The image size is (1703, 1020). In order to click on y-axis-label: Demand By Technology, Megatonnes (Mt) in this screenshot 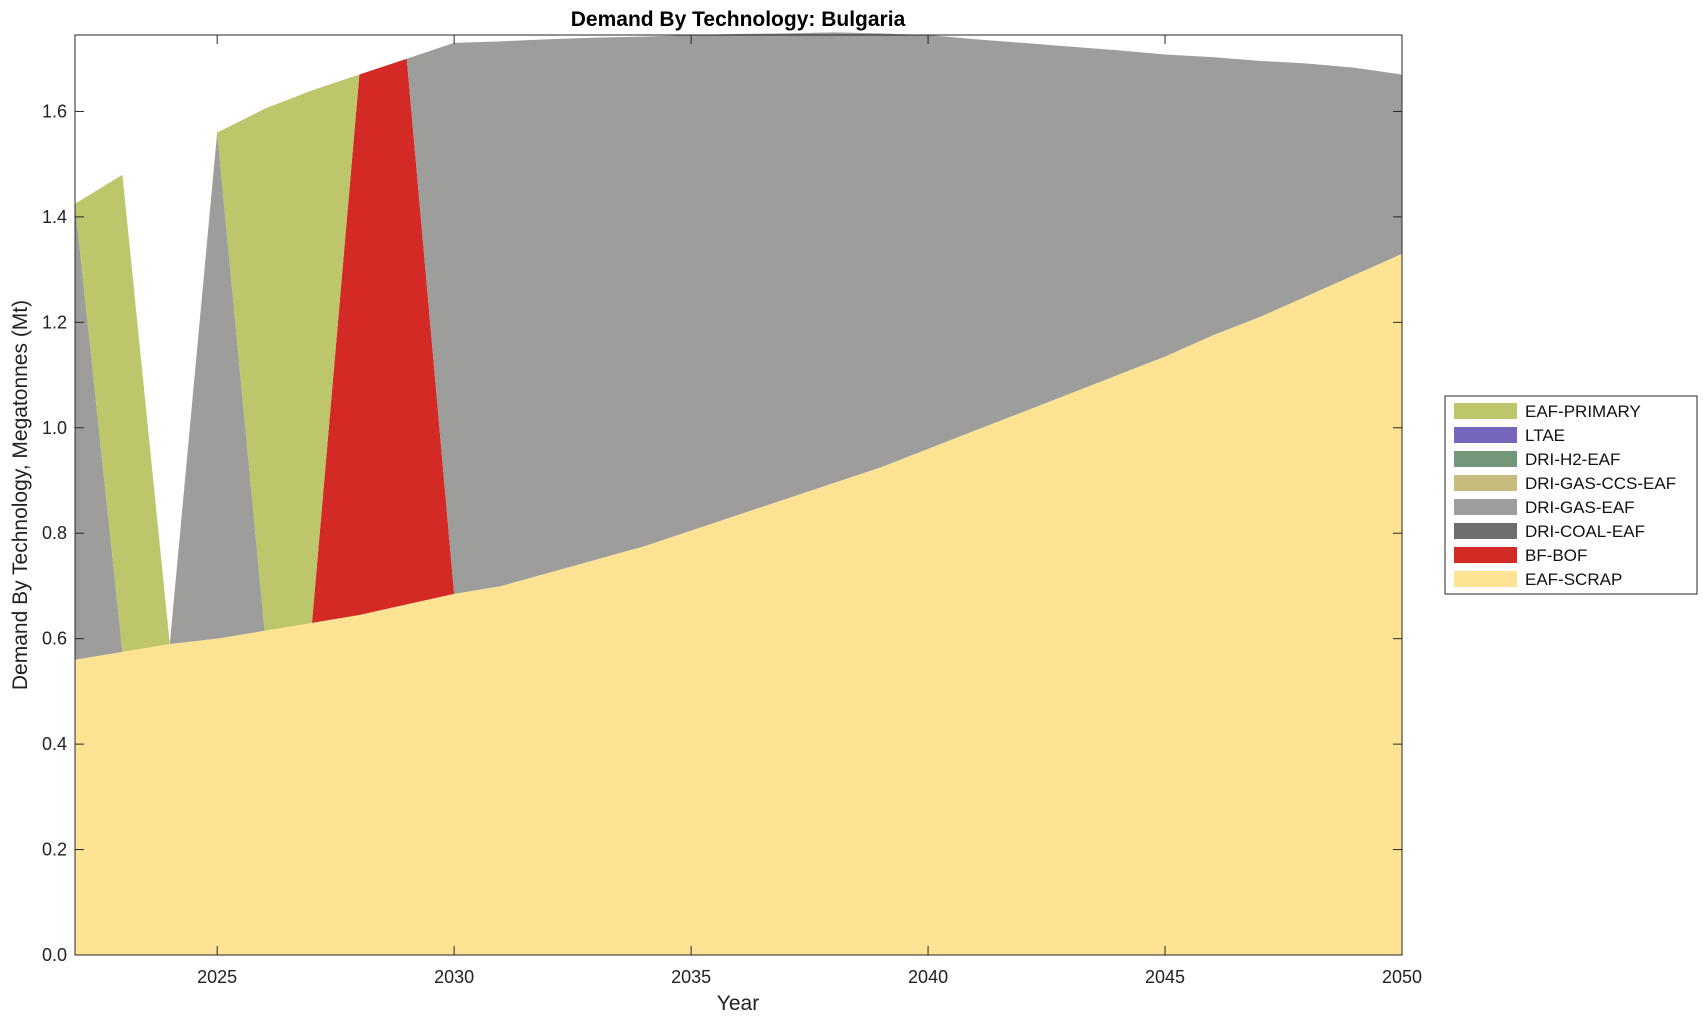, I will do `click(20, 495)`.